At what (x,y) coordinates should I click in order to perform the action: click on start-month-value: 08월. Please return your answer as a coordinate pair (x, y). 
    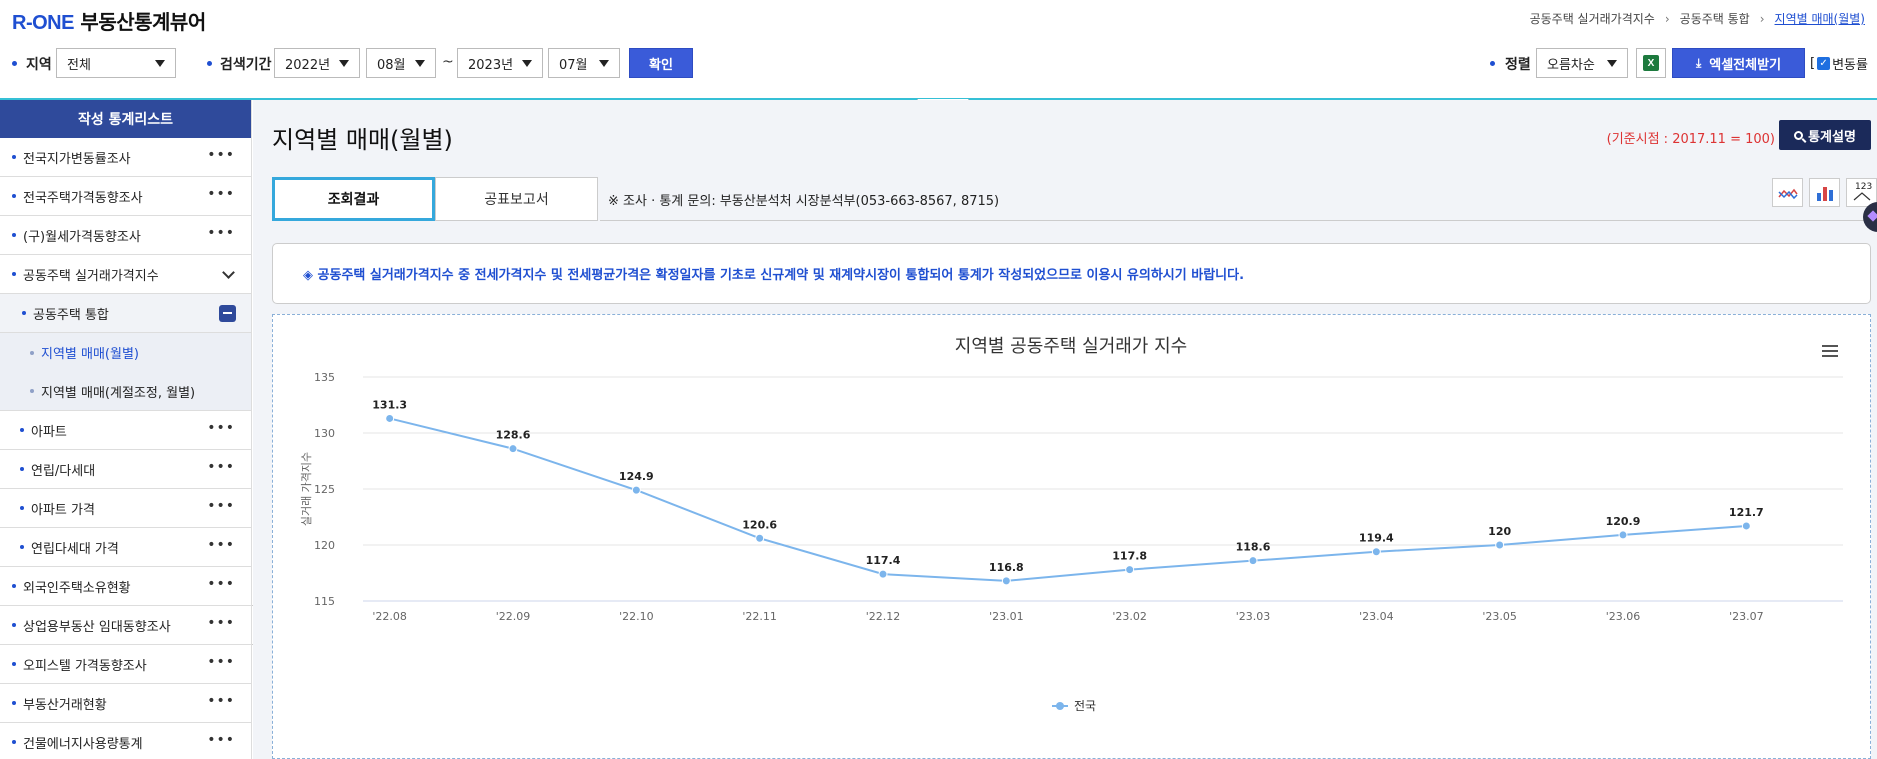
    Looking at the image, I should click on (391, 65).